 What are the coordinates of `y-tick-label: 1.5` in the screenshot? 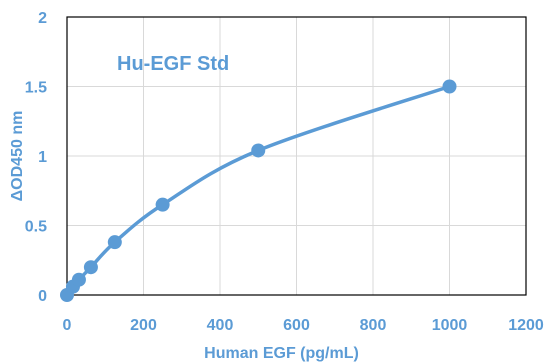 It's located at (36, 88).